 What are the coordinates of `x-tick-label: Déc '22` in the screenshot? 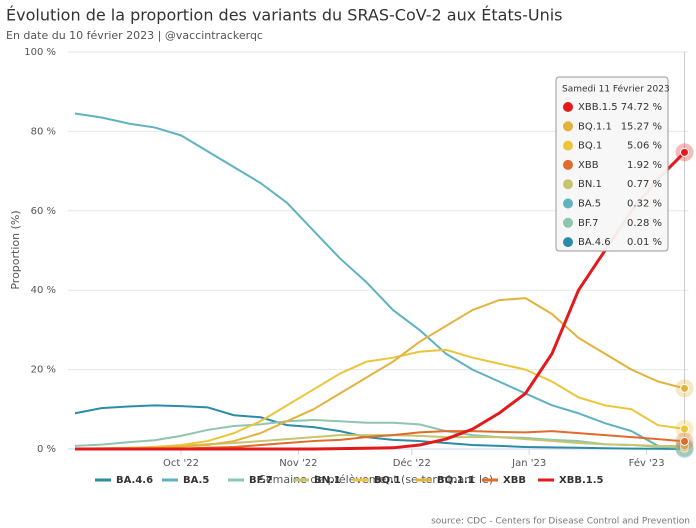 It's located at (412, 463).